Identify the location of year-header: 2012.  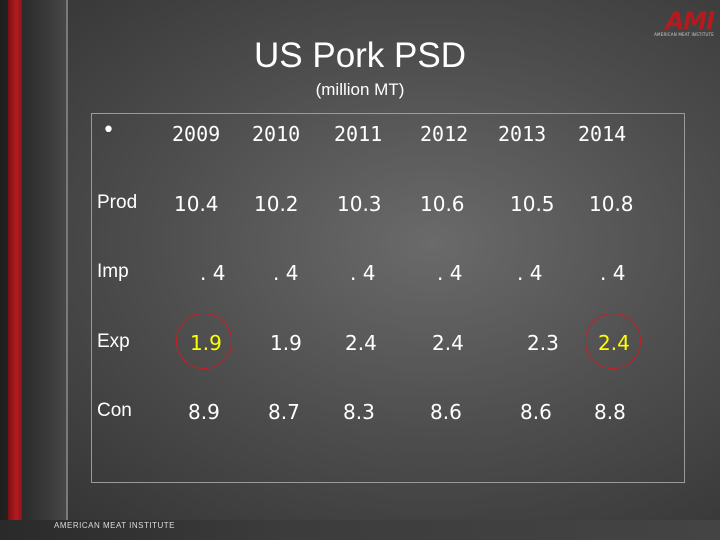
(444, 134).